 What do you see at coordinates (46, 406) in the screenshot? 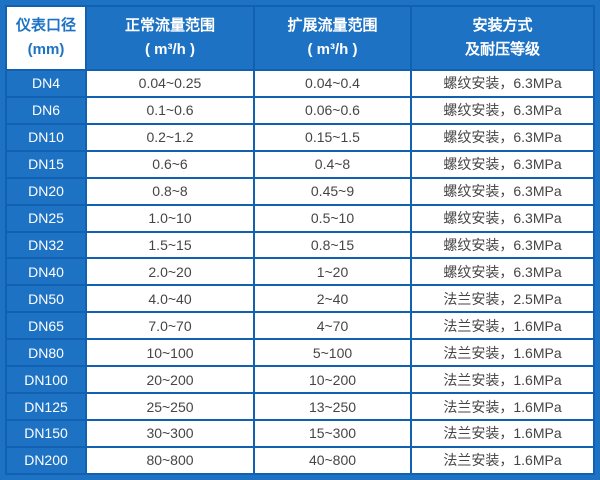
I see `diameter-cell: DN125` at bounding box center [46, 406].